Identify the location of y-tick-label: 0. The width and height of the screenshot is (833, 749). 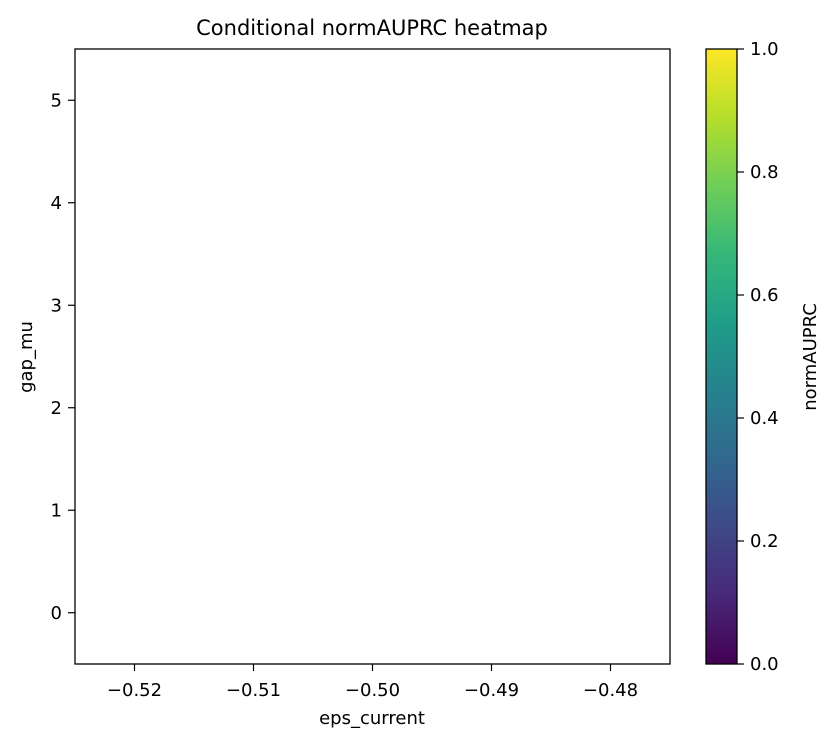
(56, 613).